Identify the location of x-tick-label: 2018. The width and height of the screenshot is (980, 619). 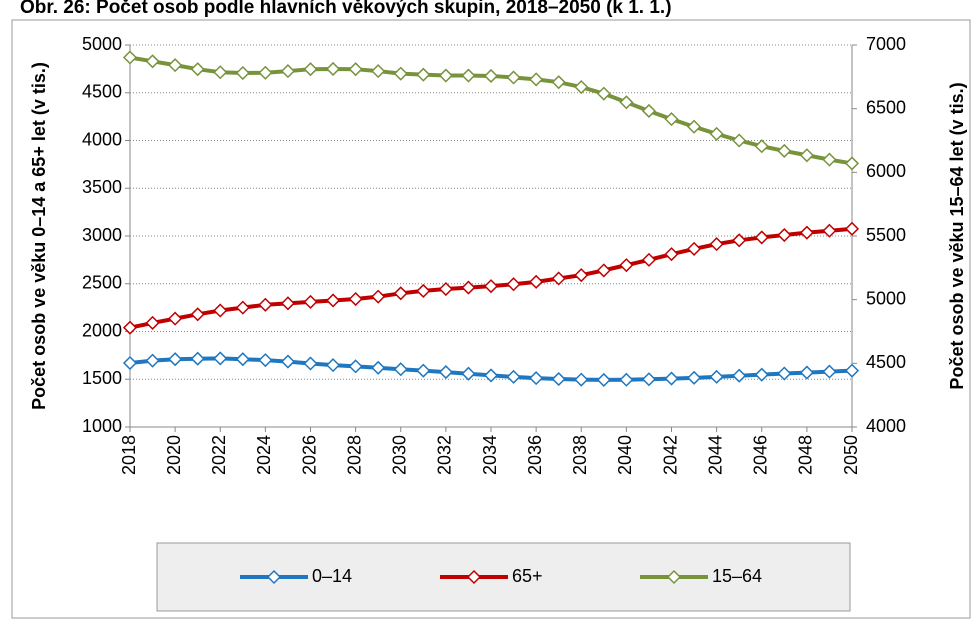
(129, 455).